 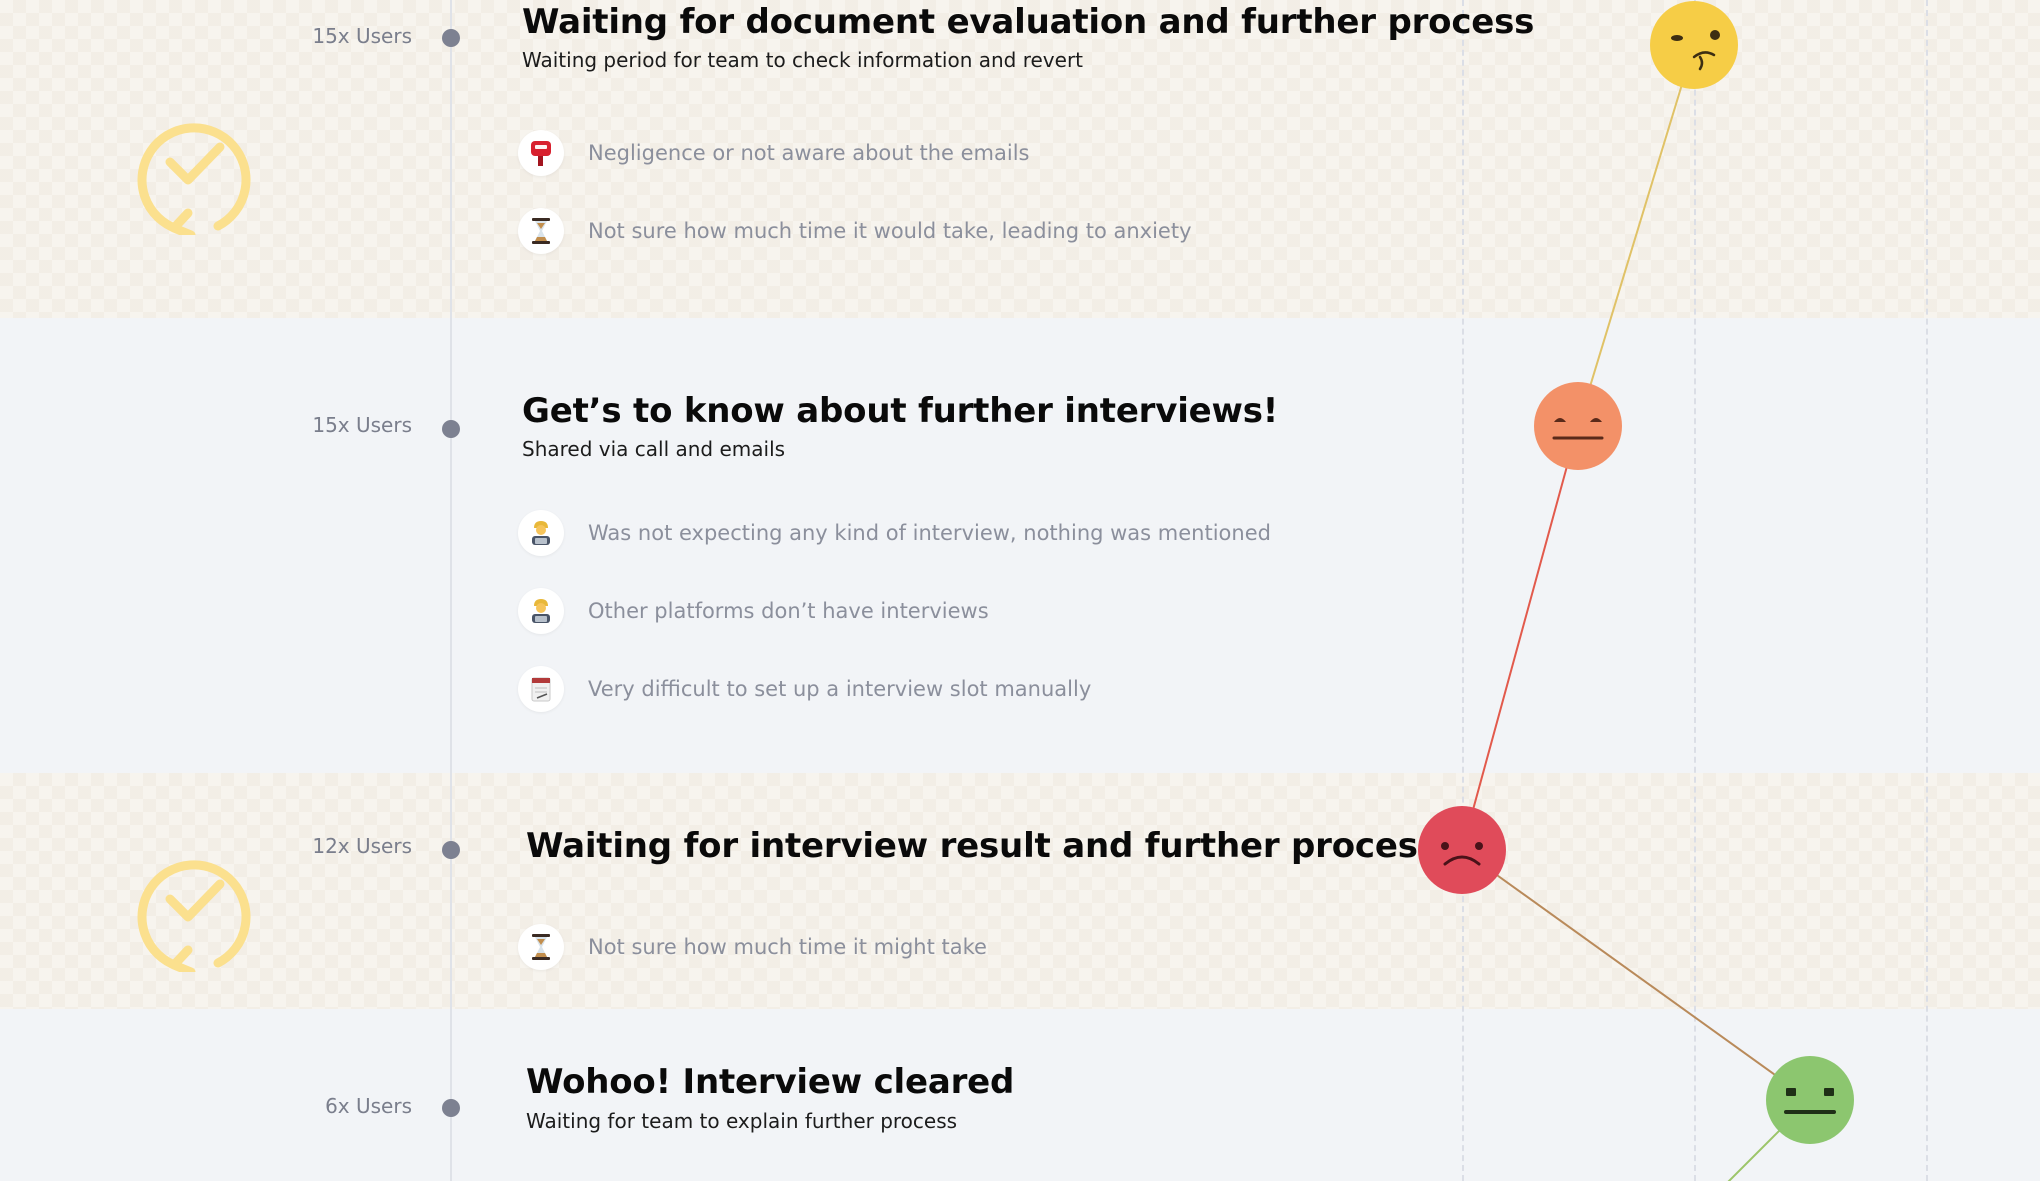 I want to click on pain-point: Not sure how much time it might take, so click(x=752, y=947).